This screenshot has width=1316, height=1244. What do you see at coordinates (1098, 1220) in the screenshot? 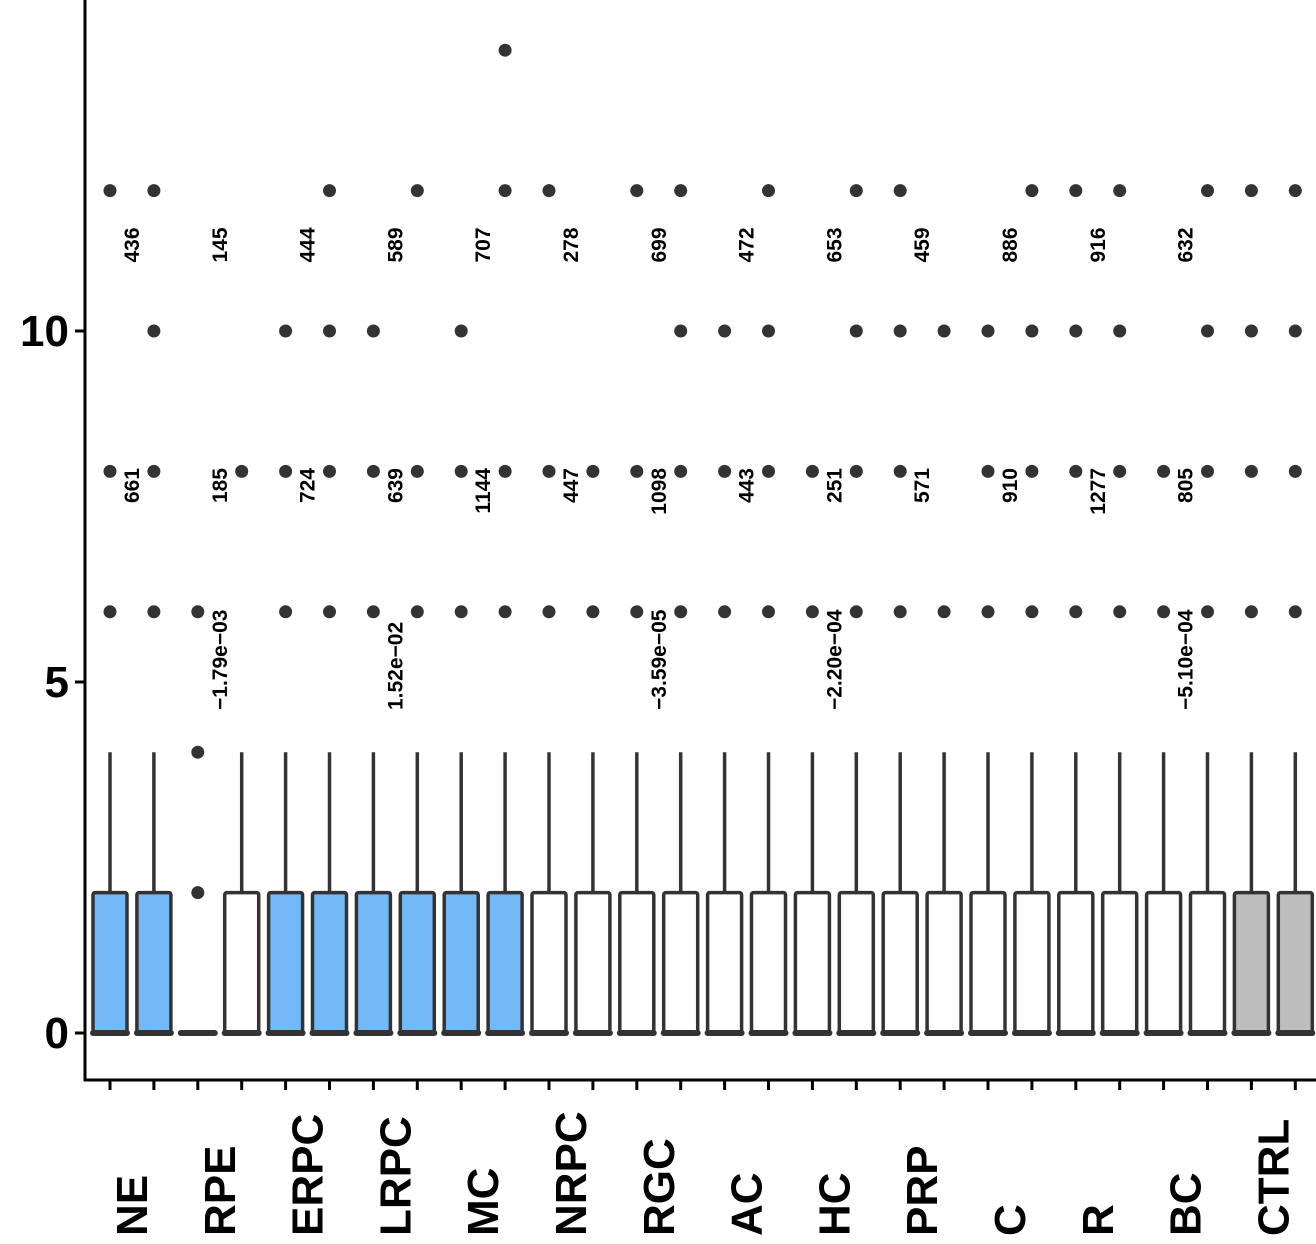
I see `x-category-label: R` at bounding box center [1098, 1220].